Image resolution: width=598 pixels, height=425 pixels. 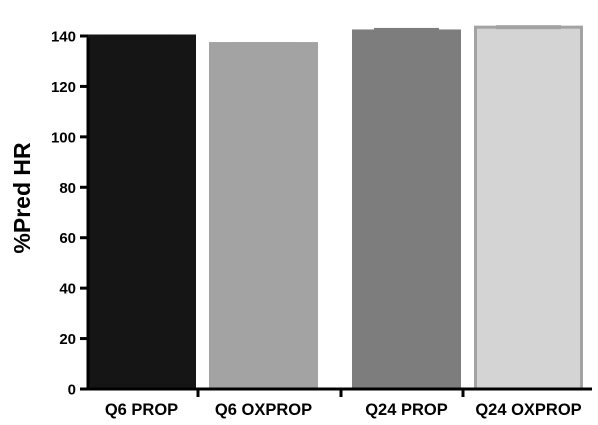 What do you see at coordinates (263, 216) in the screenshot?
I see `bar-q6-oxprop` at bounding box center [263, 216].